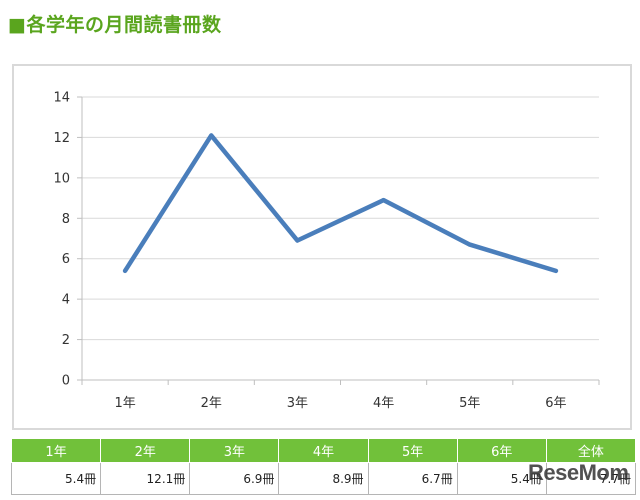  I want to click on table-cell-1: 5.4冊, so click(56, 478).